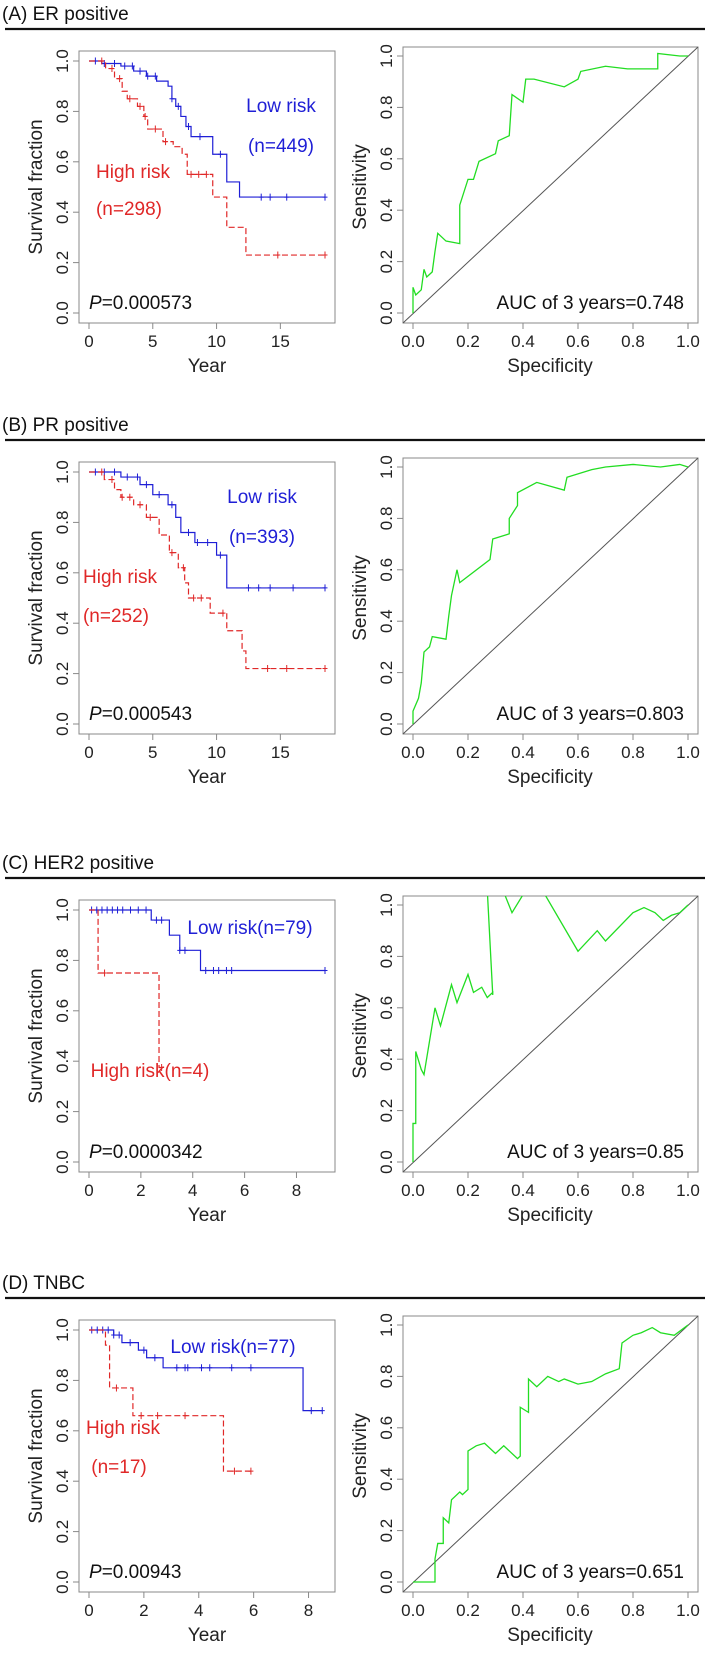 This screenshot has height=1653, width=709. Describe the element at coordinates (207, 366) in the screenshot. I see `x-axis-title: Year` at that location.